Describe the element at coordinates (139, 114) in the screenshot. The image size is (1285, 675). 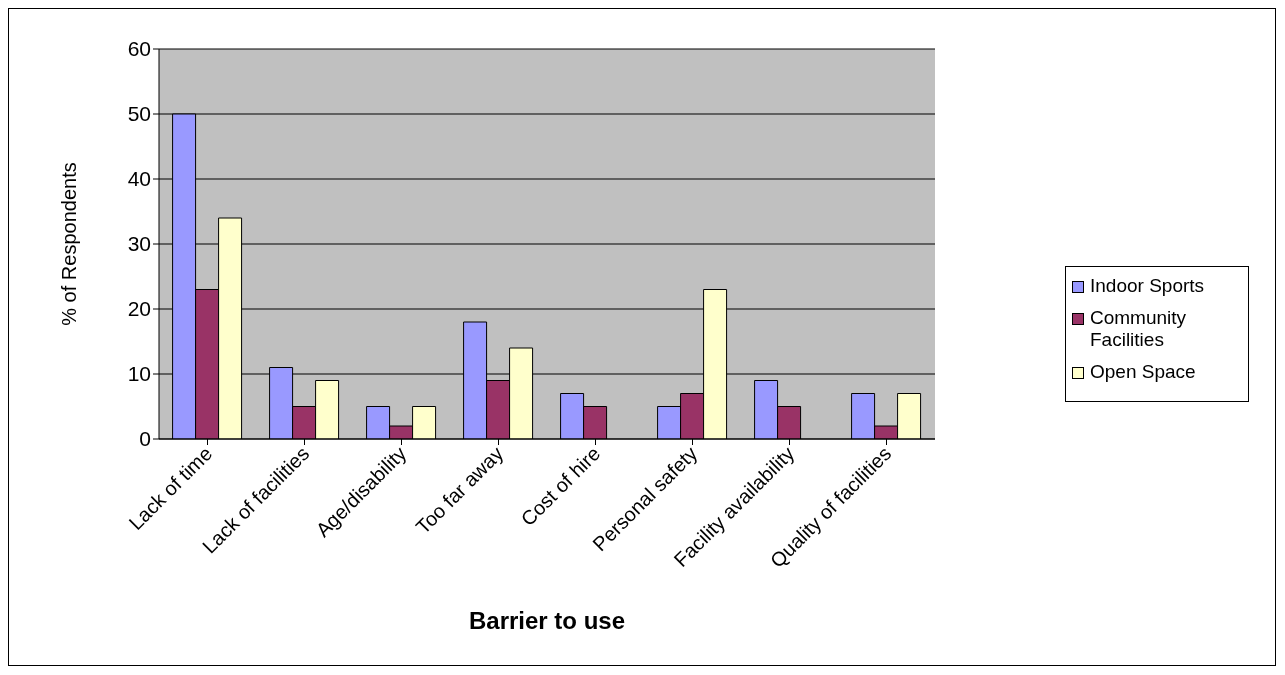
I see `y-tick-label: 50` at that location.